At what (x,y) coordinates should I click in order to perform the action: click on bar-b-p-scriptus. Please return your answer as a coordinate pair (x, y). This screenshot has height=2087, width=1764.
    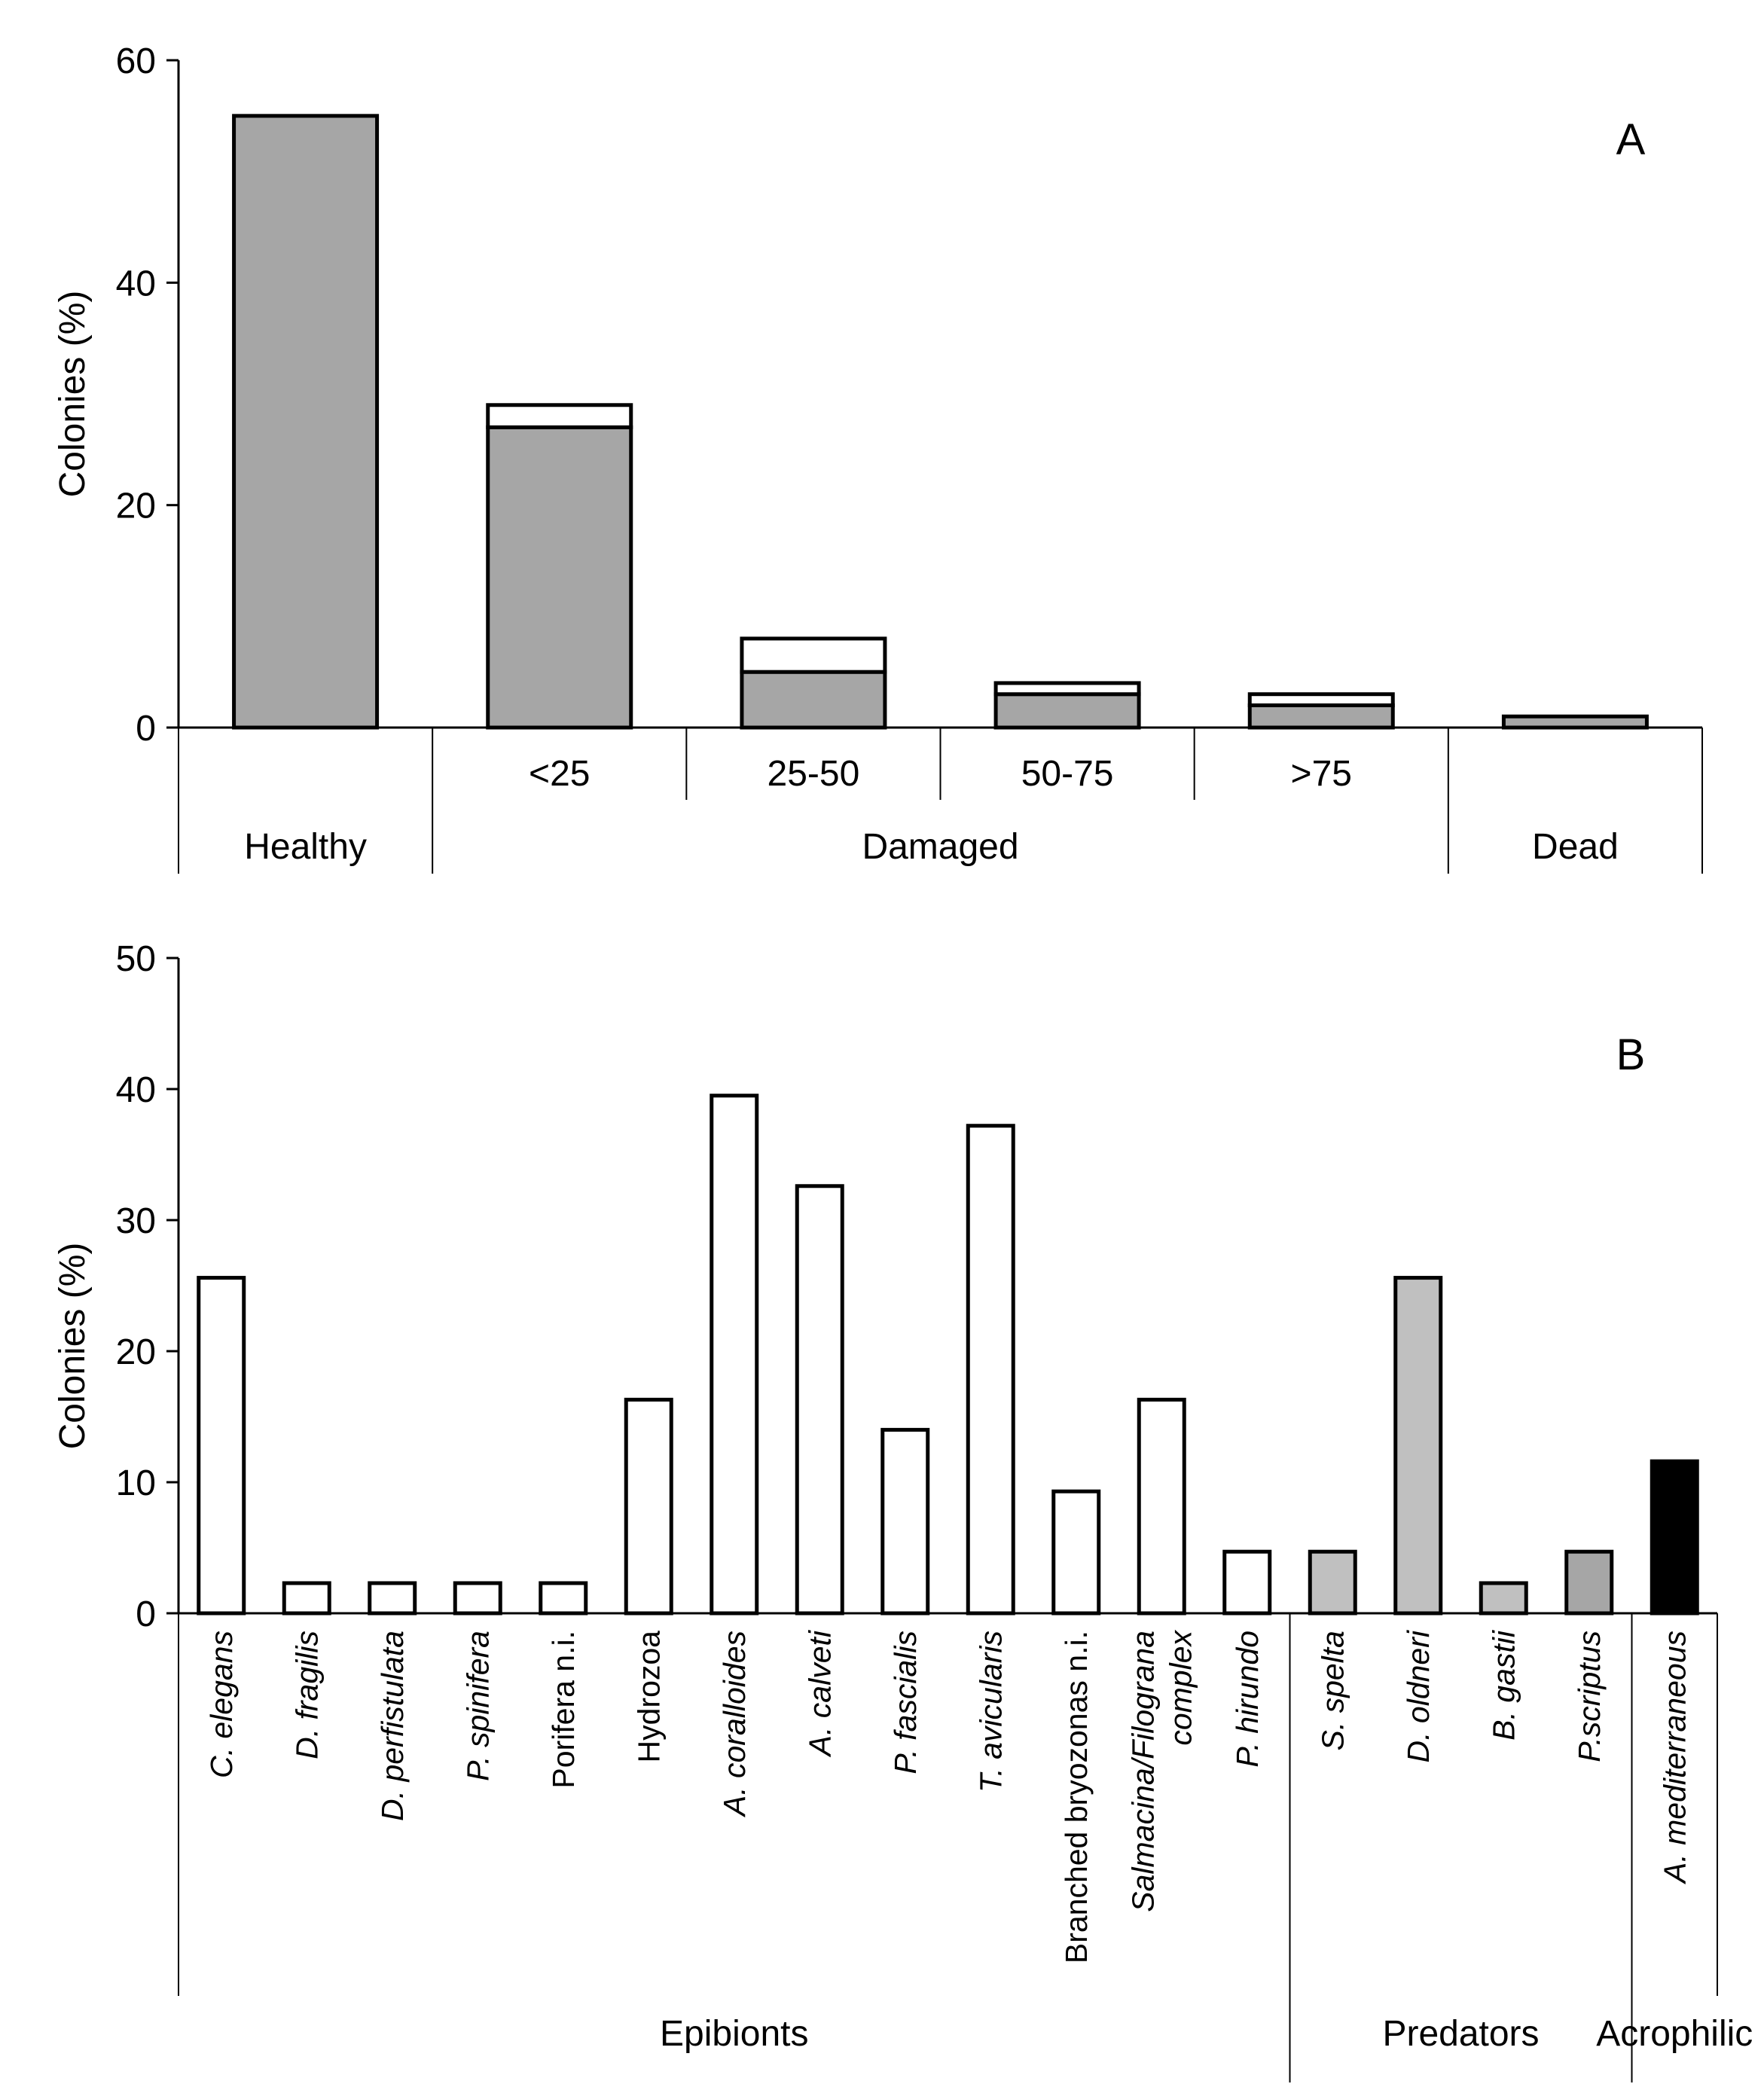
    Looking at the image, I should click on (1589, 1583).